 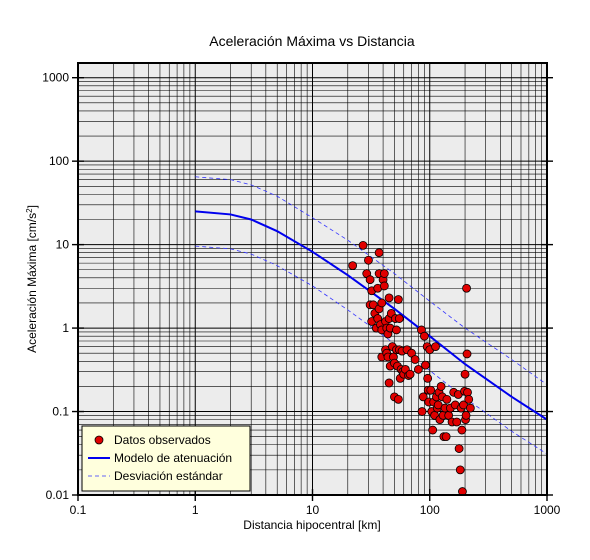 I want to click on x-tick-label: 10, so click(x=313, y=510).